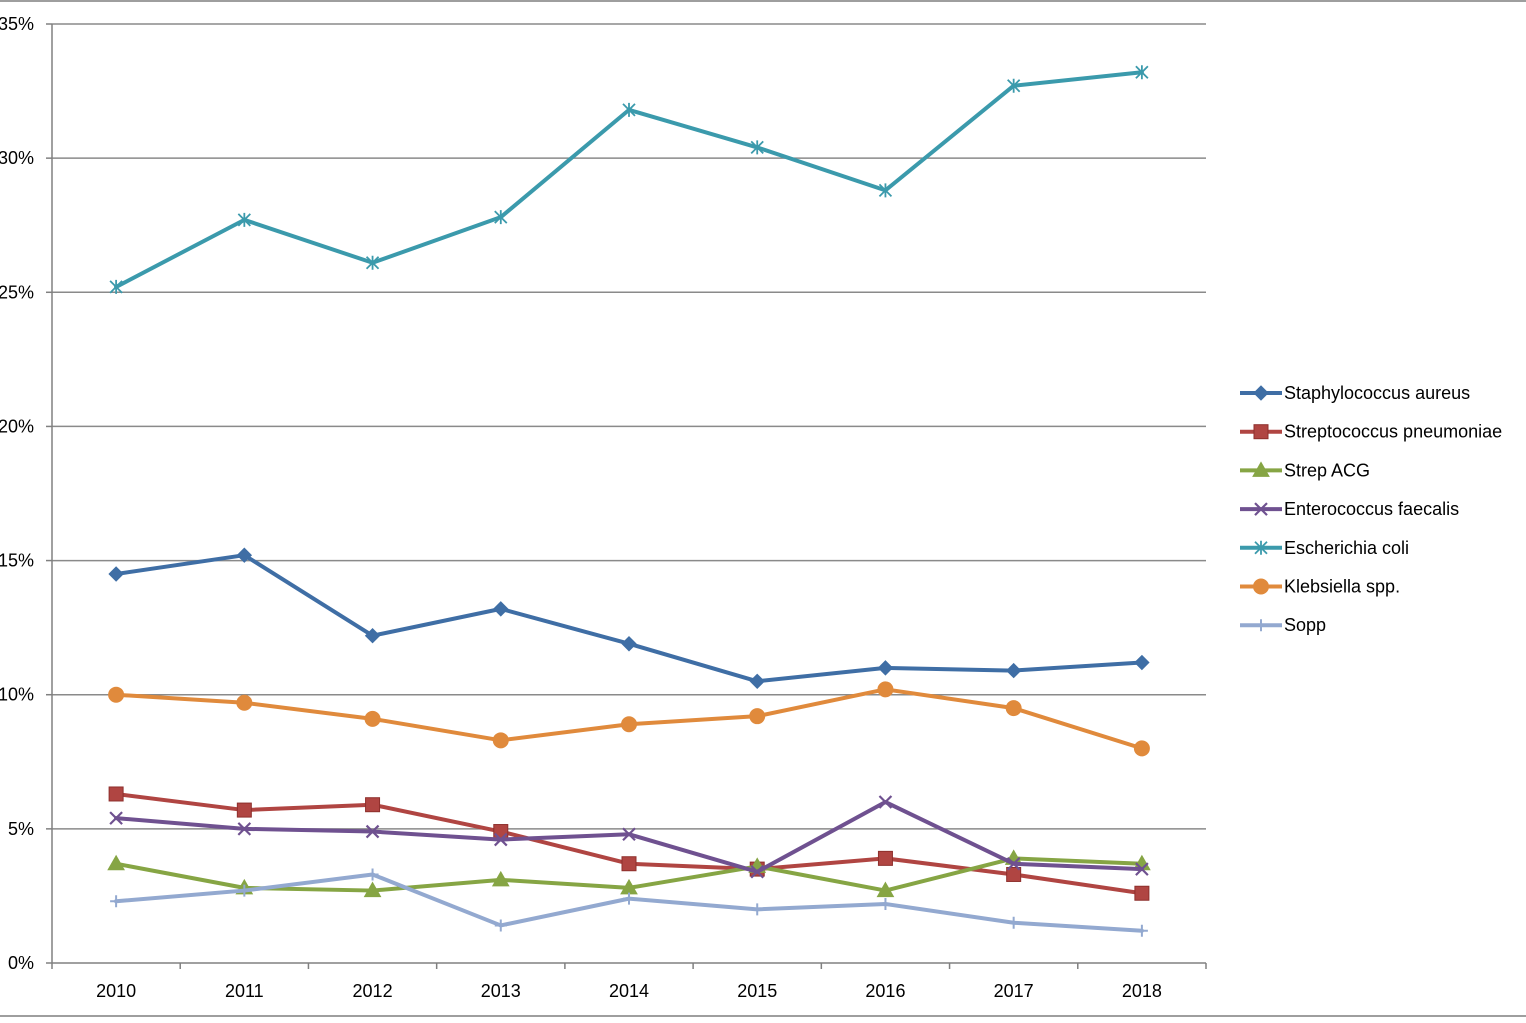 Image resolution: width=1526 pixels, height=1023 pixels. Describe the element at coordinates (17, 695) in the screenshot. I see `y-tick-label: 10%` at that location.